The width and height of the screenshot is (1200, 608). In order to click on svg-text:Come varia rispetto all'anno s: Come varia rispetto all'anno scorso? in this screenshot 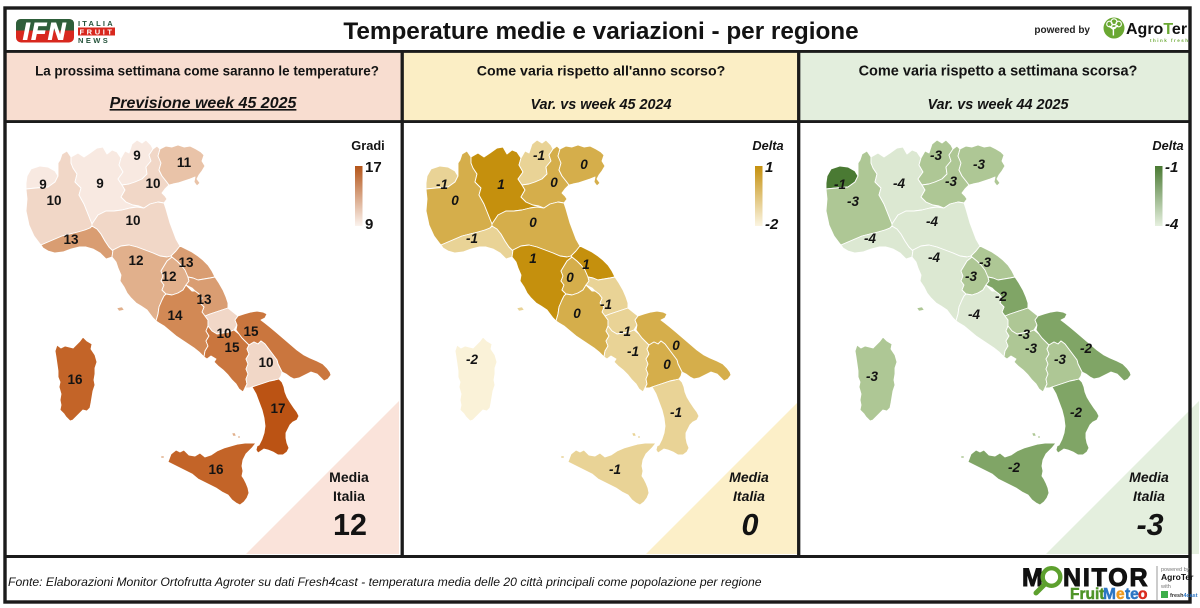, I will do `click(601, 72)`.